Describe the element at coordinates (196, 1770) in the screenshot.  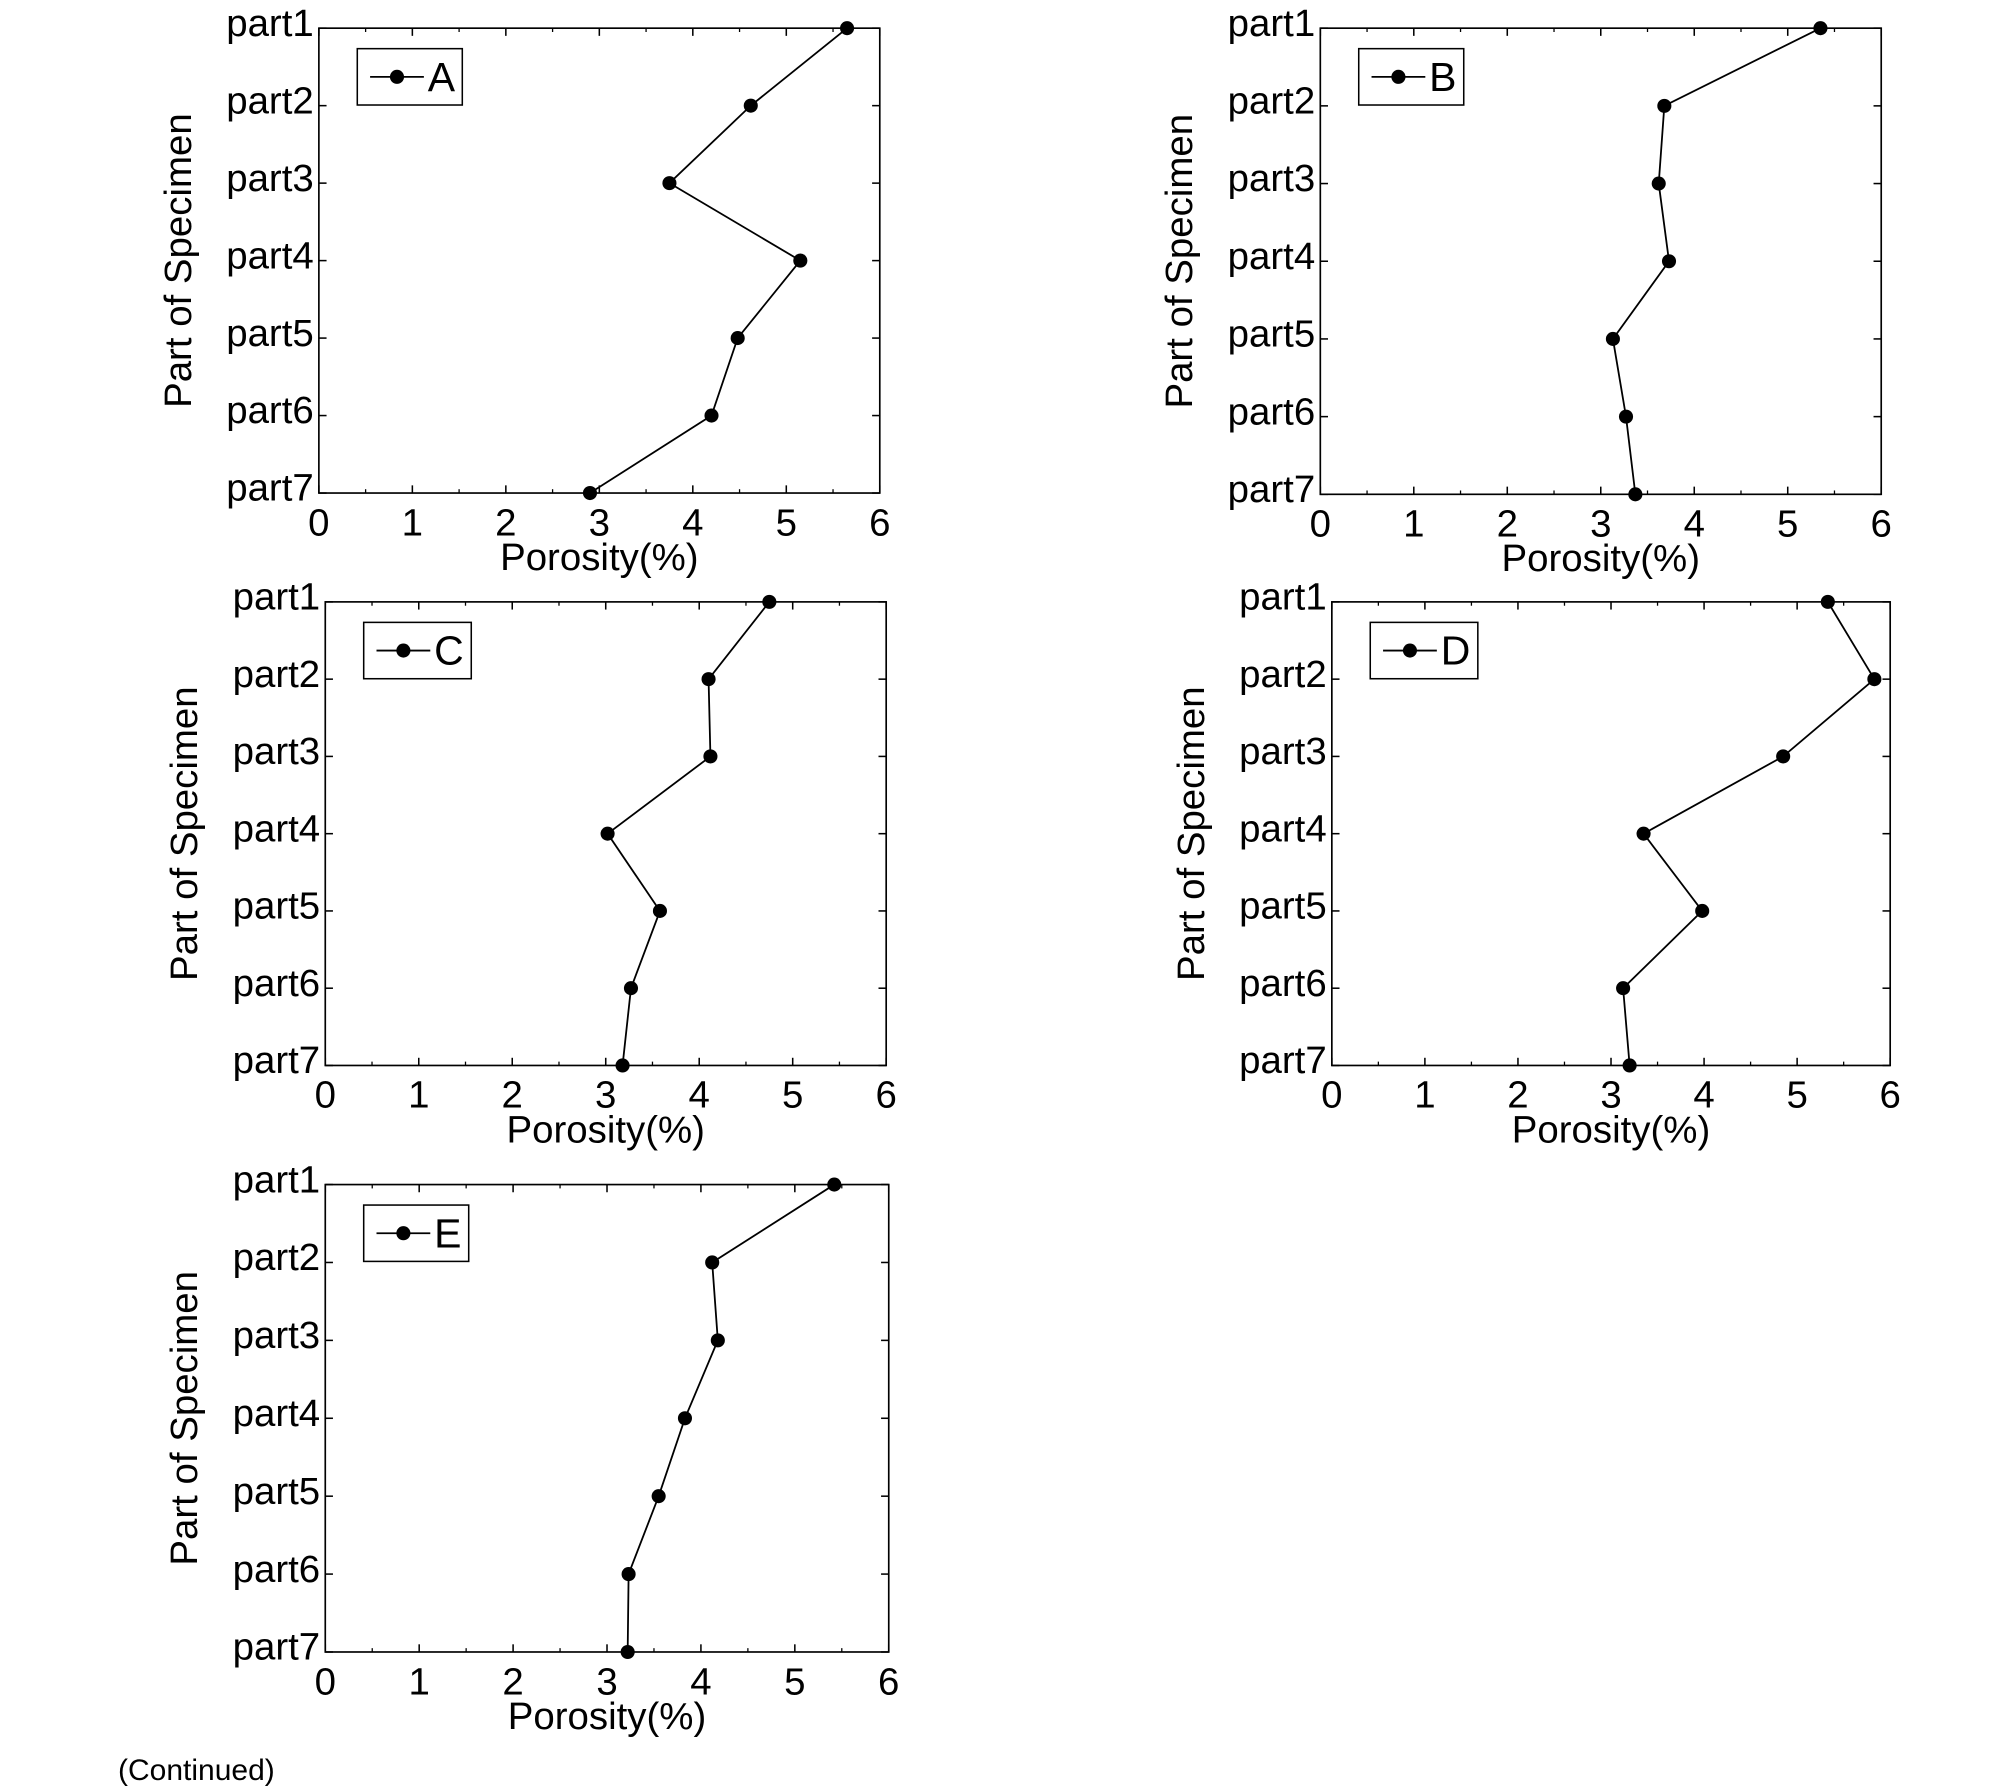
I see `figure-caption: (Continued)` at that location.